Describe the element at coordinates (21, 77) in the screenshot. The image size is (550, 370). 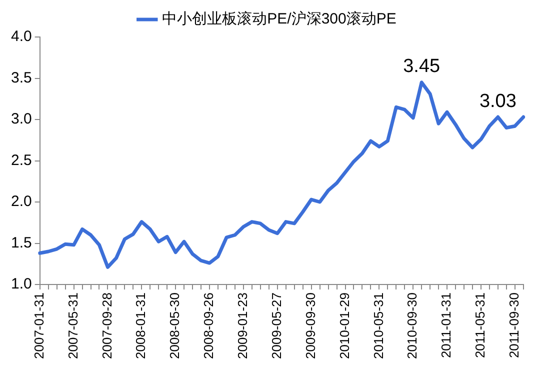
I see `y-tick-label: 3.5` at that location.